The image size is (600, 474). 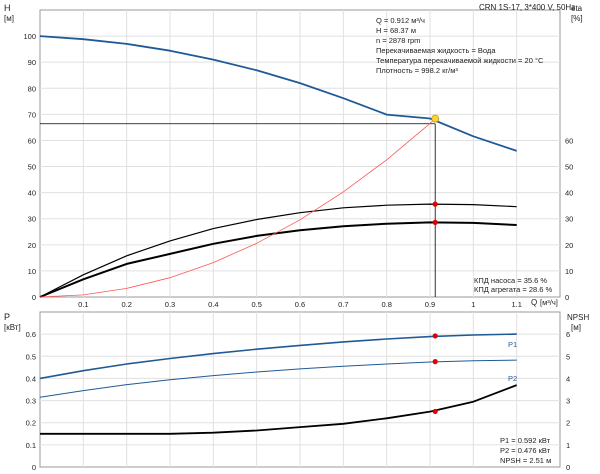 I want to click on eff-pump-label: КПД насоса = 35.6 %, so click(x=510, y=280).